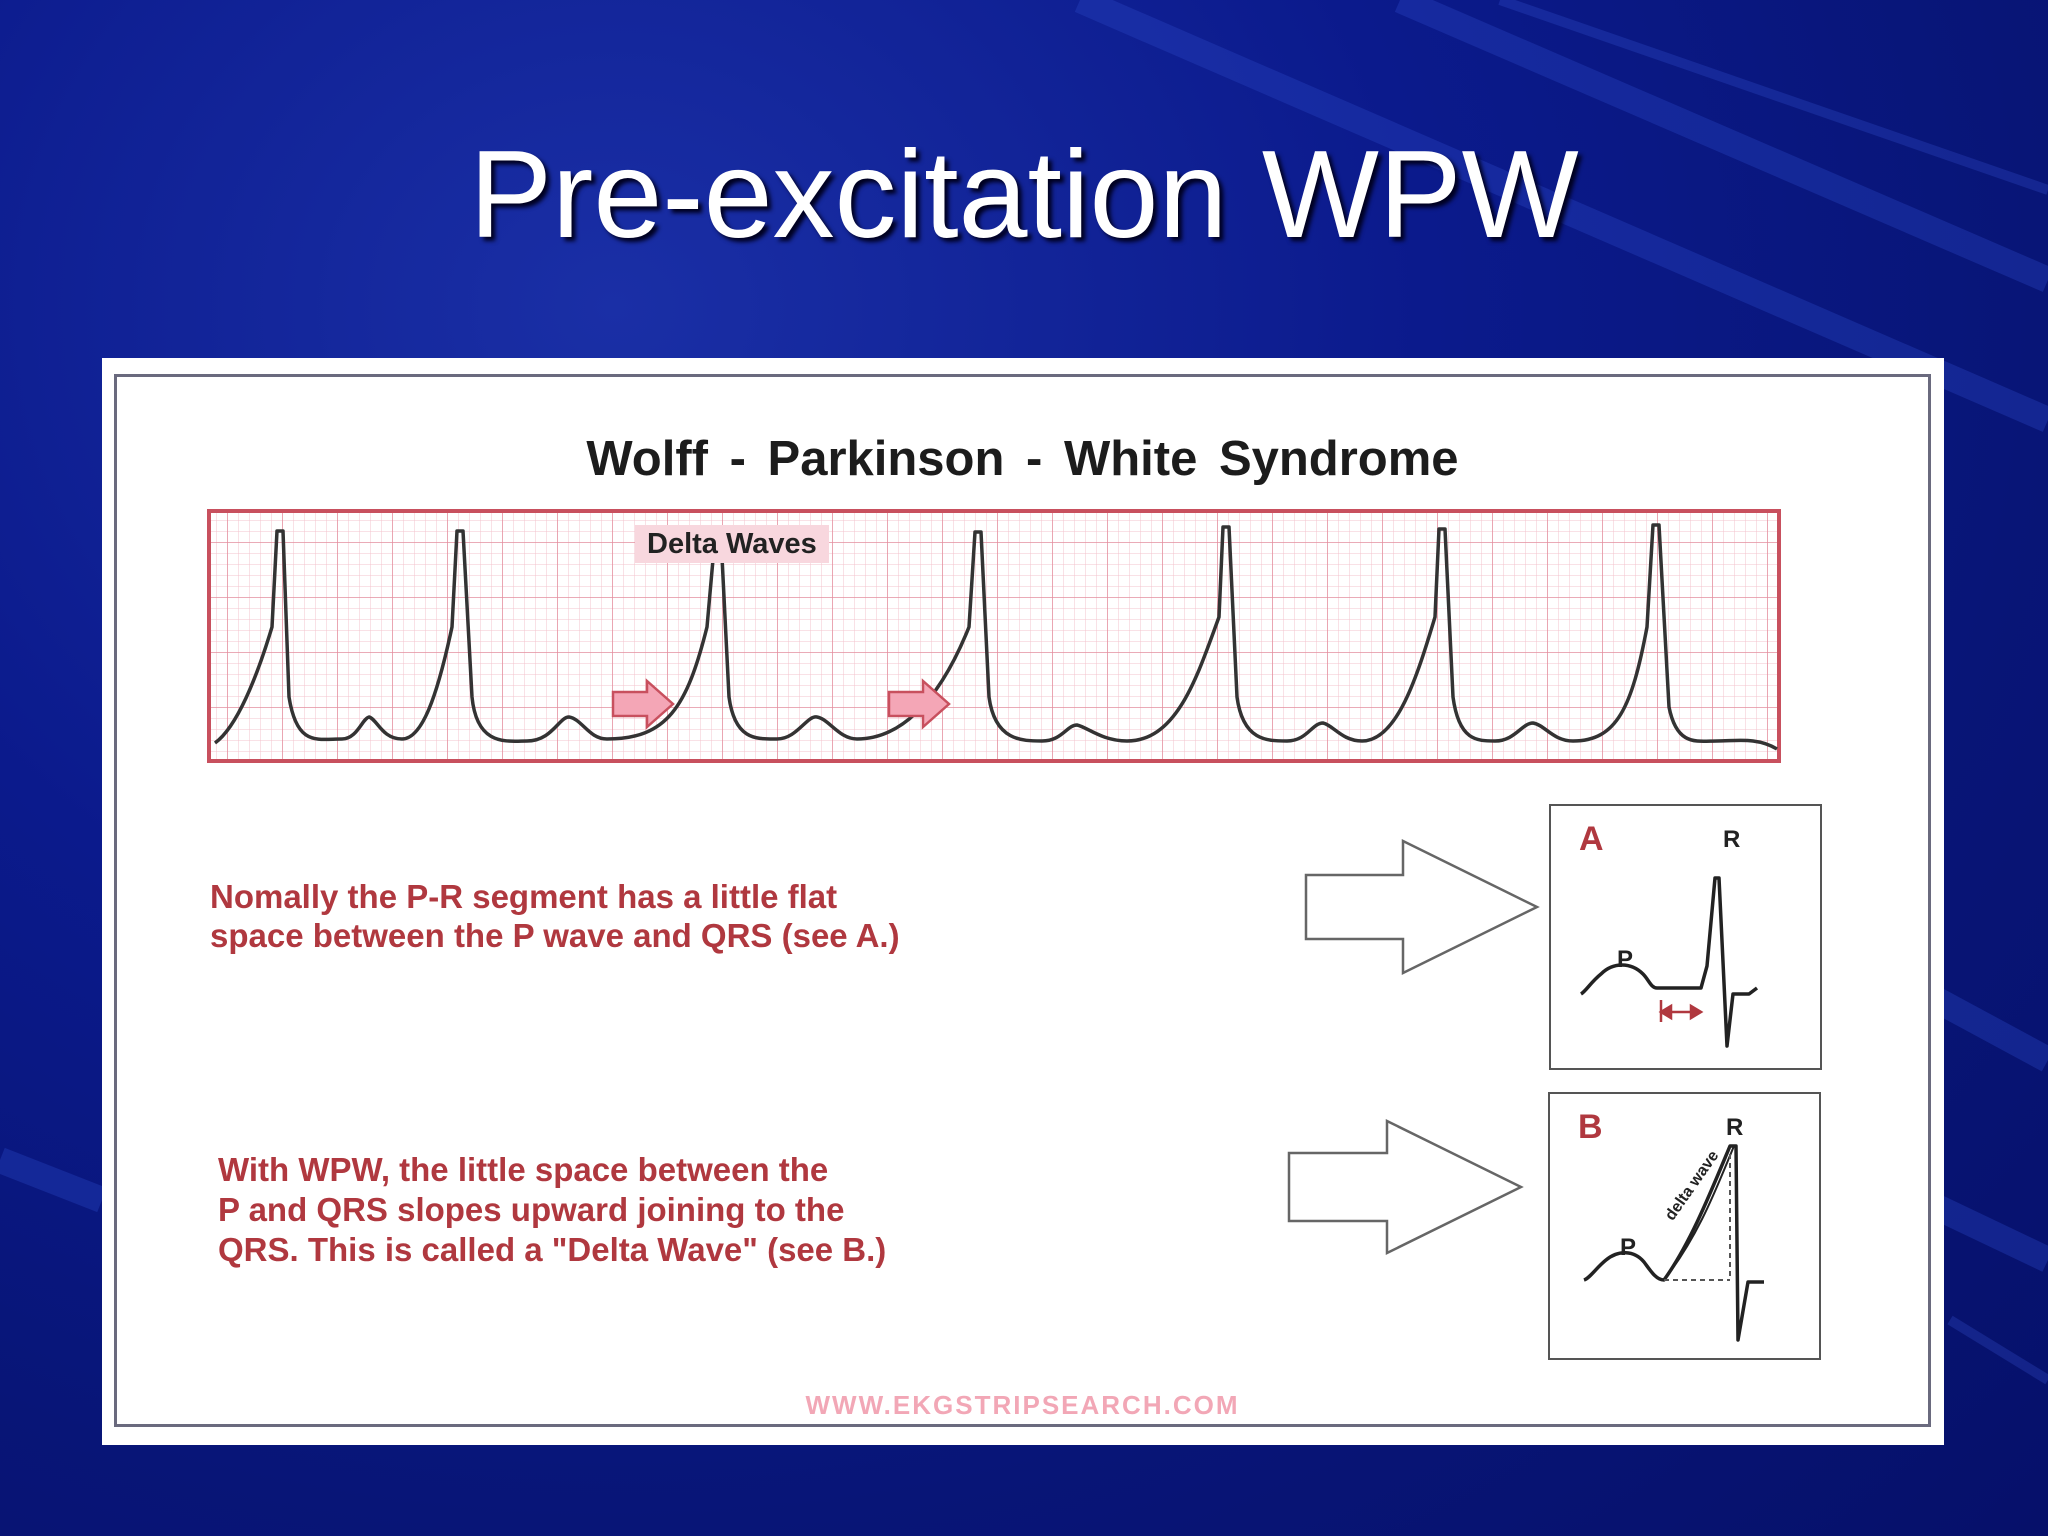 This screenshot has height=1536, width=2048. Describe the element at coordinates (1422, 907) in the screenshot. I see `pointer-arrow-a` at that location.